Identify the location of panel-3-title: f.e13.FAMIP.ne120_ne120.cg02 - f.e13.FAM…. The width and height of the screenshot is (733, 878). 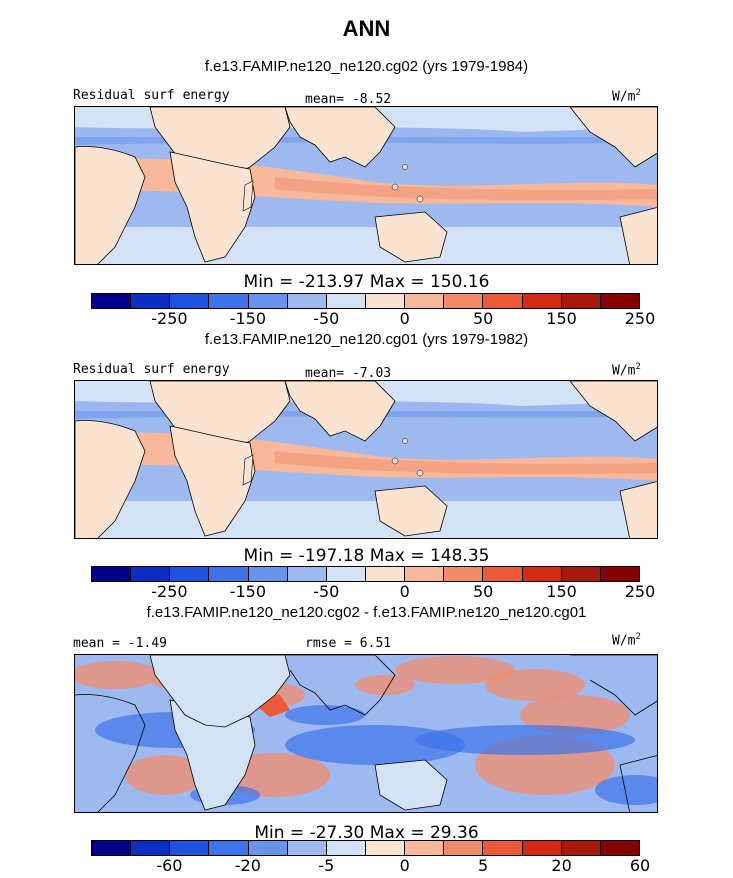
(366, 612).